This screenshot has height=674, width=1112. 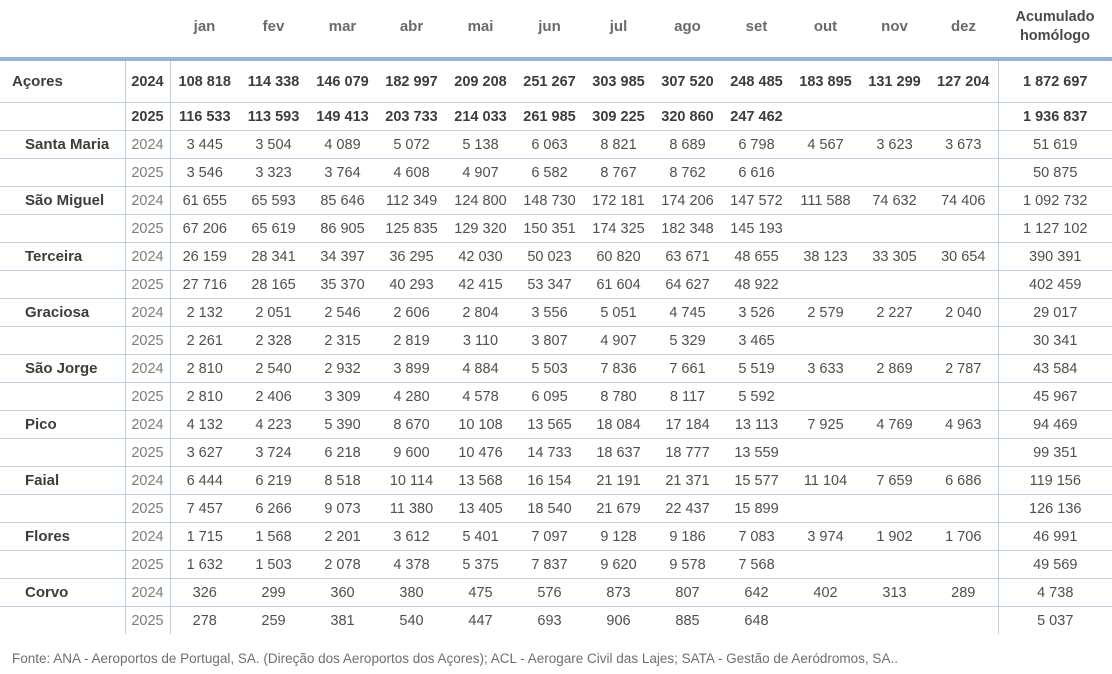 I want to click on value-cell-jul: 21 191, so click(x=618, y=480).